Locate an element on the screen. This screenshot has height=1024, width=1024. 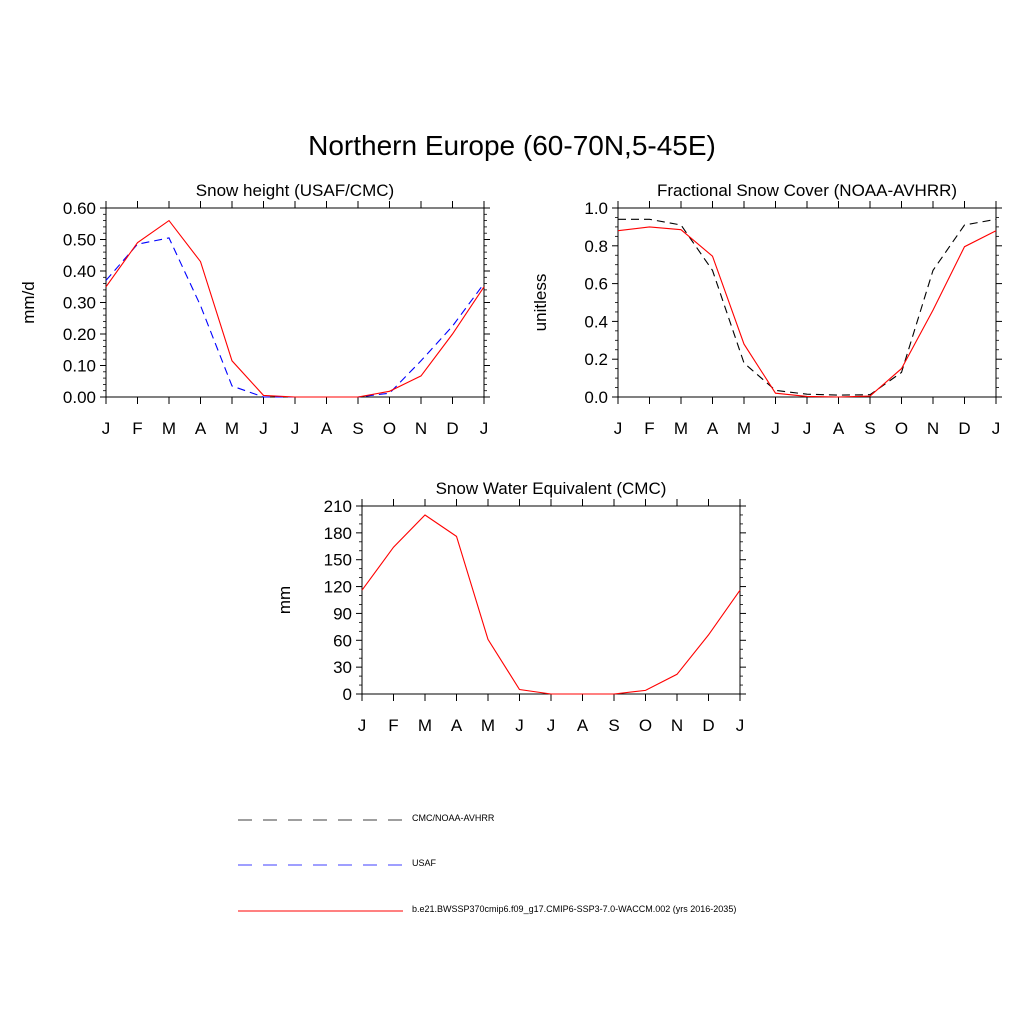
y-tick-label: 0.00 is located at coordinates (79, 397).